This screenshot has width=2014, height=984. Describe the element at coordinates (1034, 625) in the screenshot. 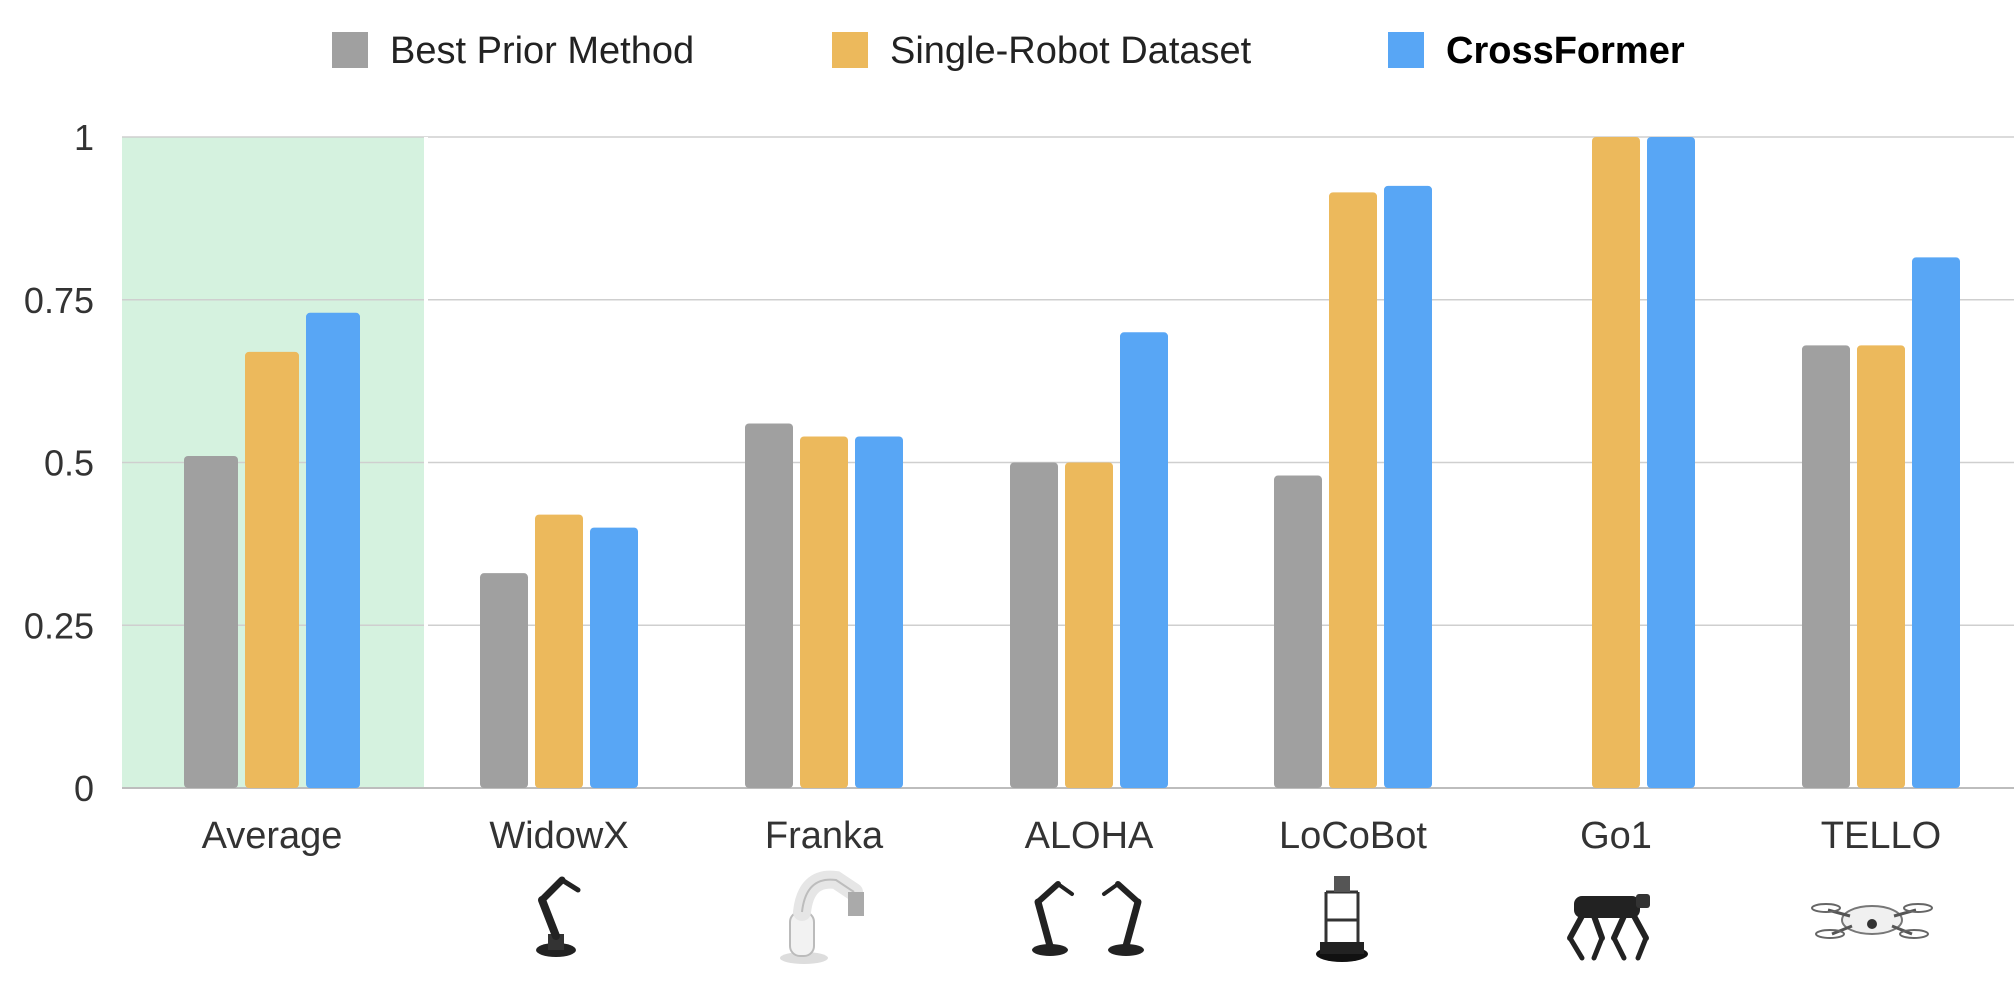

I see `bar-aloha-best-prior-method` at that location.